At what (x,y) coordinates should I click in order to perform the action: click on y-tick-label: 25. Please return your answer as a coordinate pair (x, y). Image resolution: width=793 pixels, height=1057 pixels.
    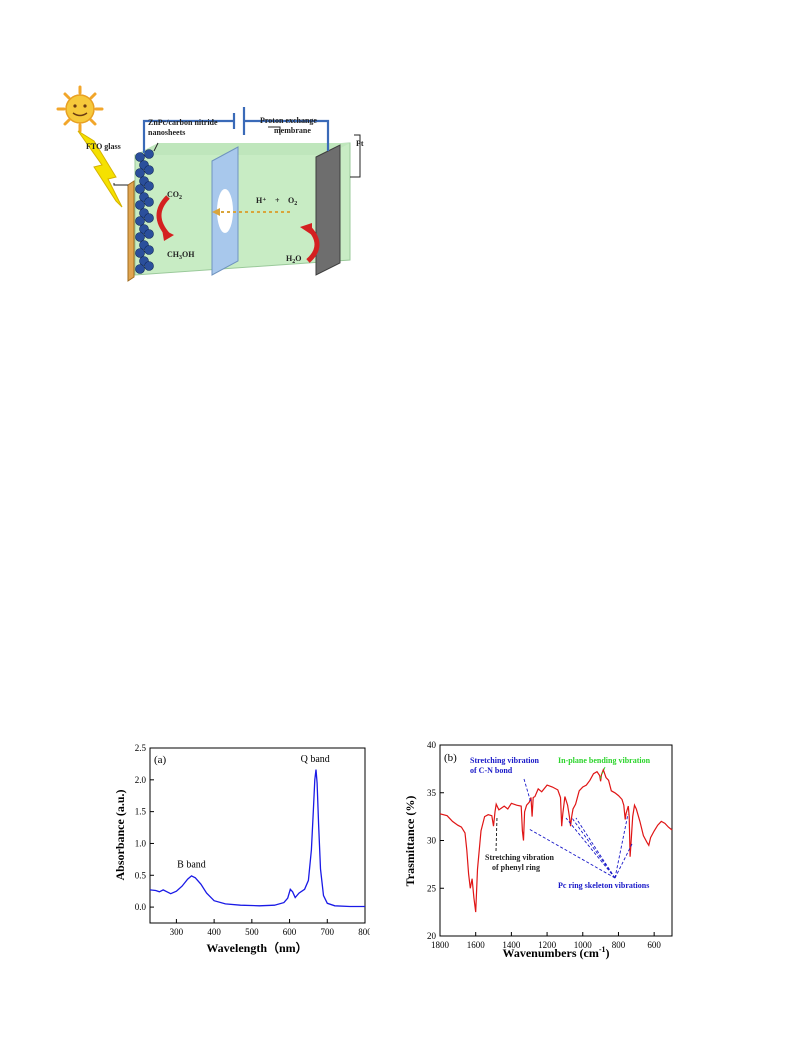
    Looking at the image, I should click on (432, 888).